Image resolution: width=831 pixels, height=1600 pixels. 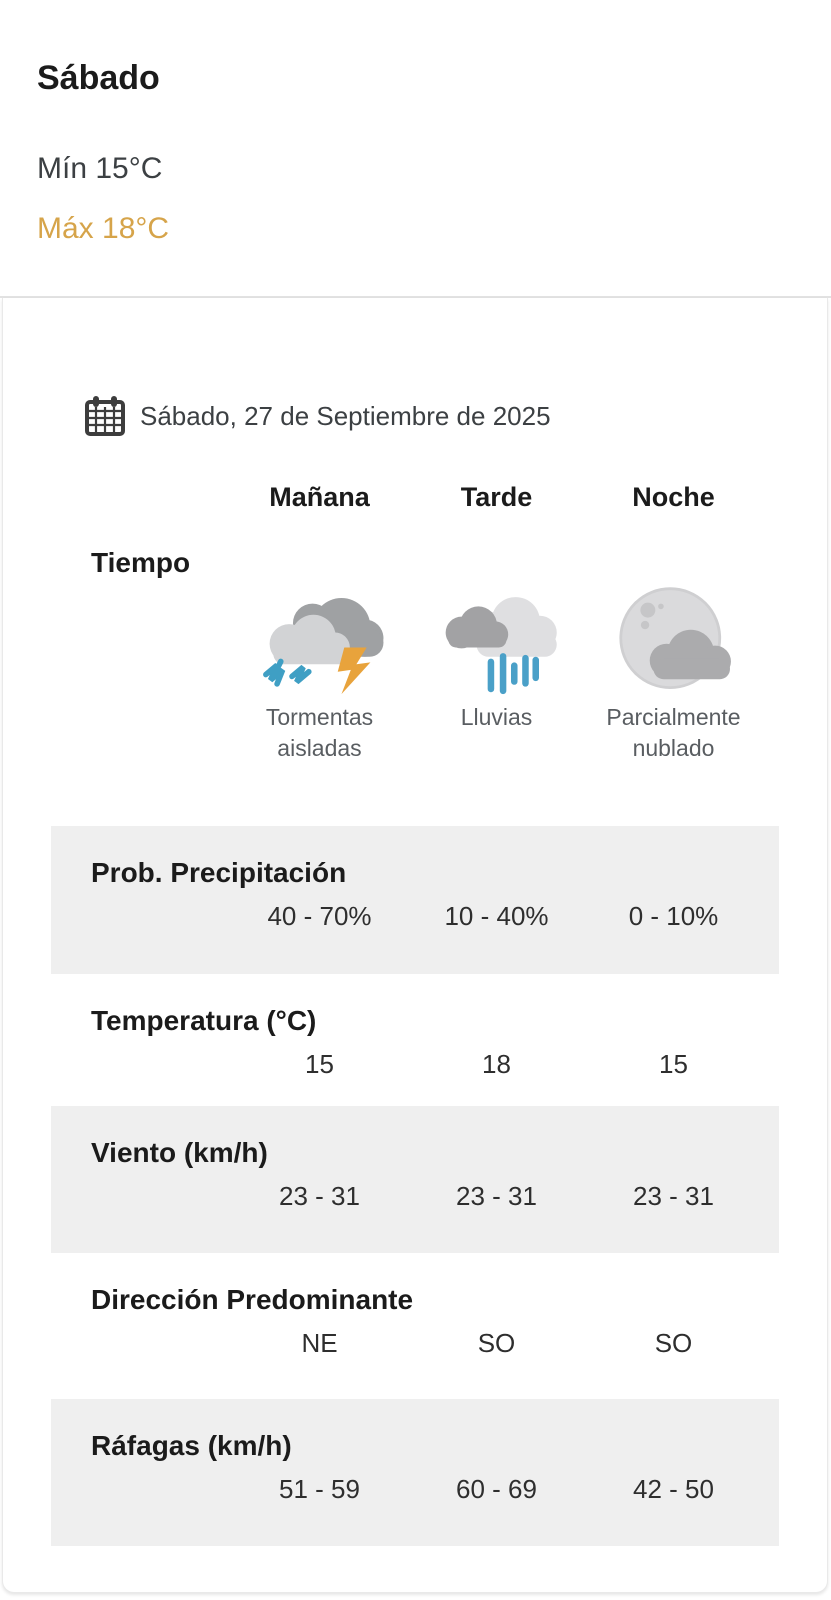 I want to click on row-label-tiempo: Tiempo, so click(x=141, y=562).